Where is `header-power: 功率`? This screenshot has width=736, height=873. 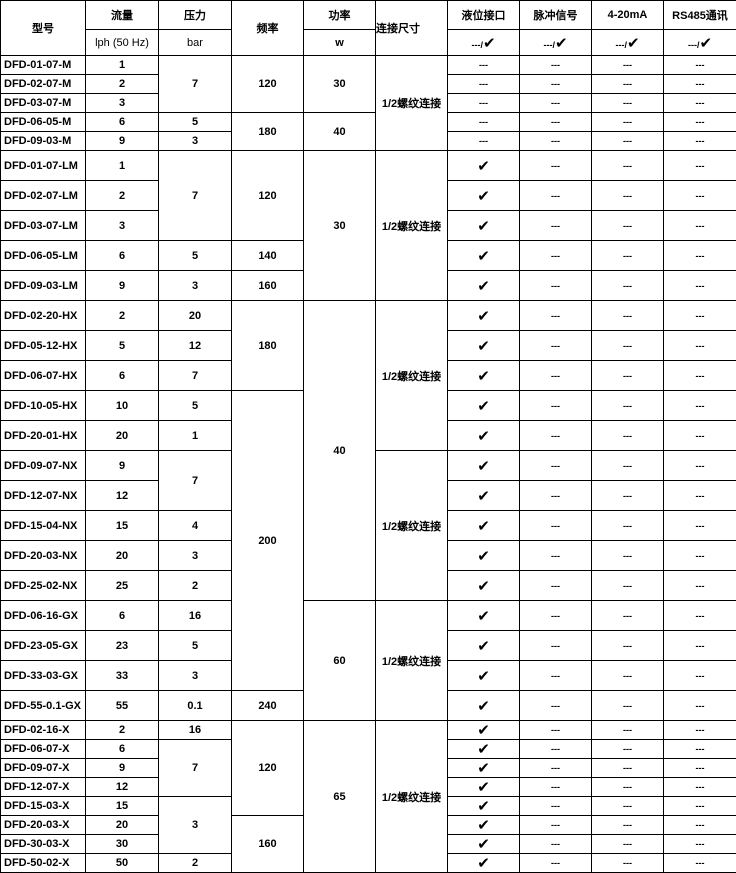 header-power: 功率 is located at coordinates (339, 15).